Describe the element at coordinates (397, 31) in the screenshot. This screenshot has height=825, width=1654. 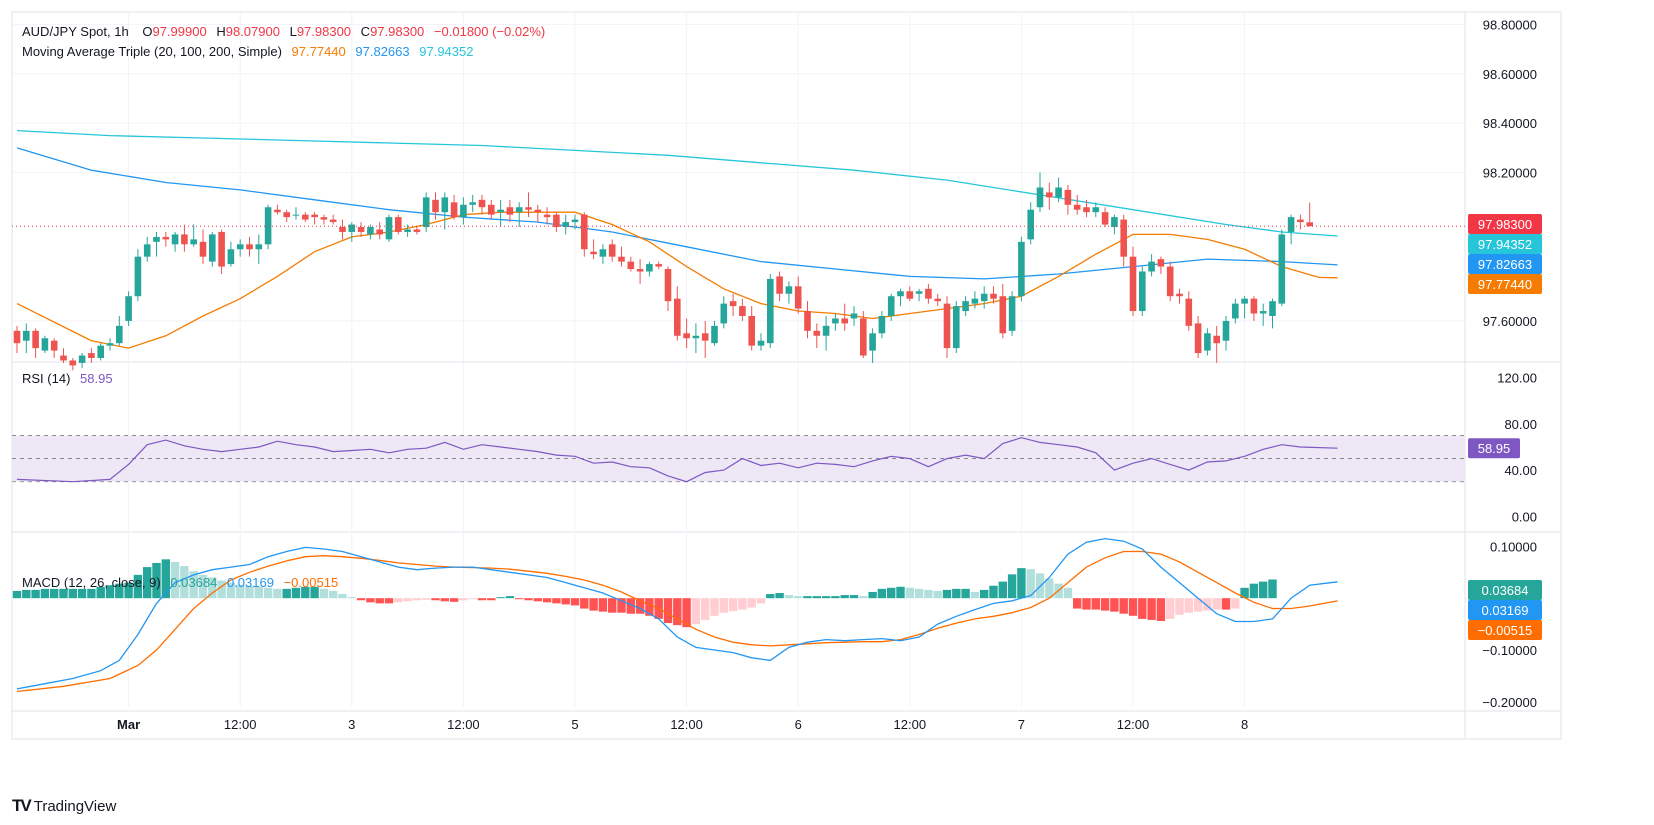
I see `close-value: 97.98300` at that location.